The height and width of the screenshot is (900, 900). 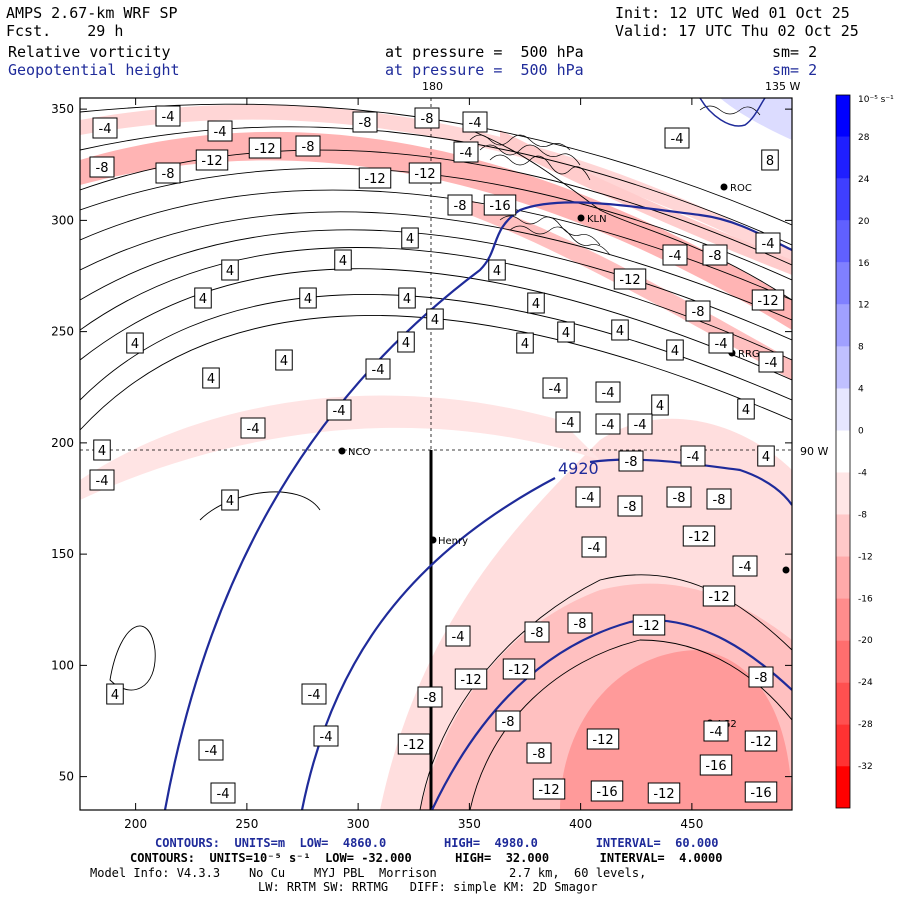 I want to click on y-tick-label: 100, so click(x=62, y=665).